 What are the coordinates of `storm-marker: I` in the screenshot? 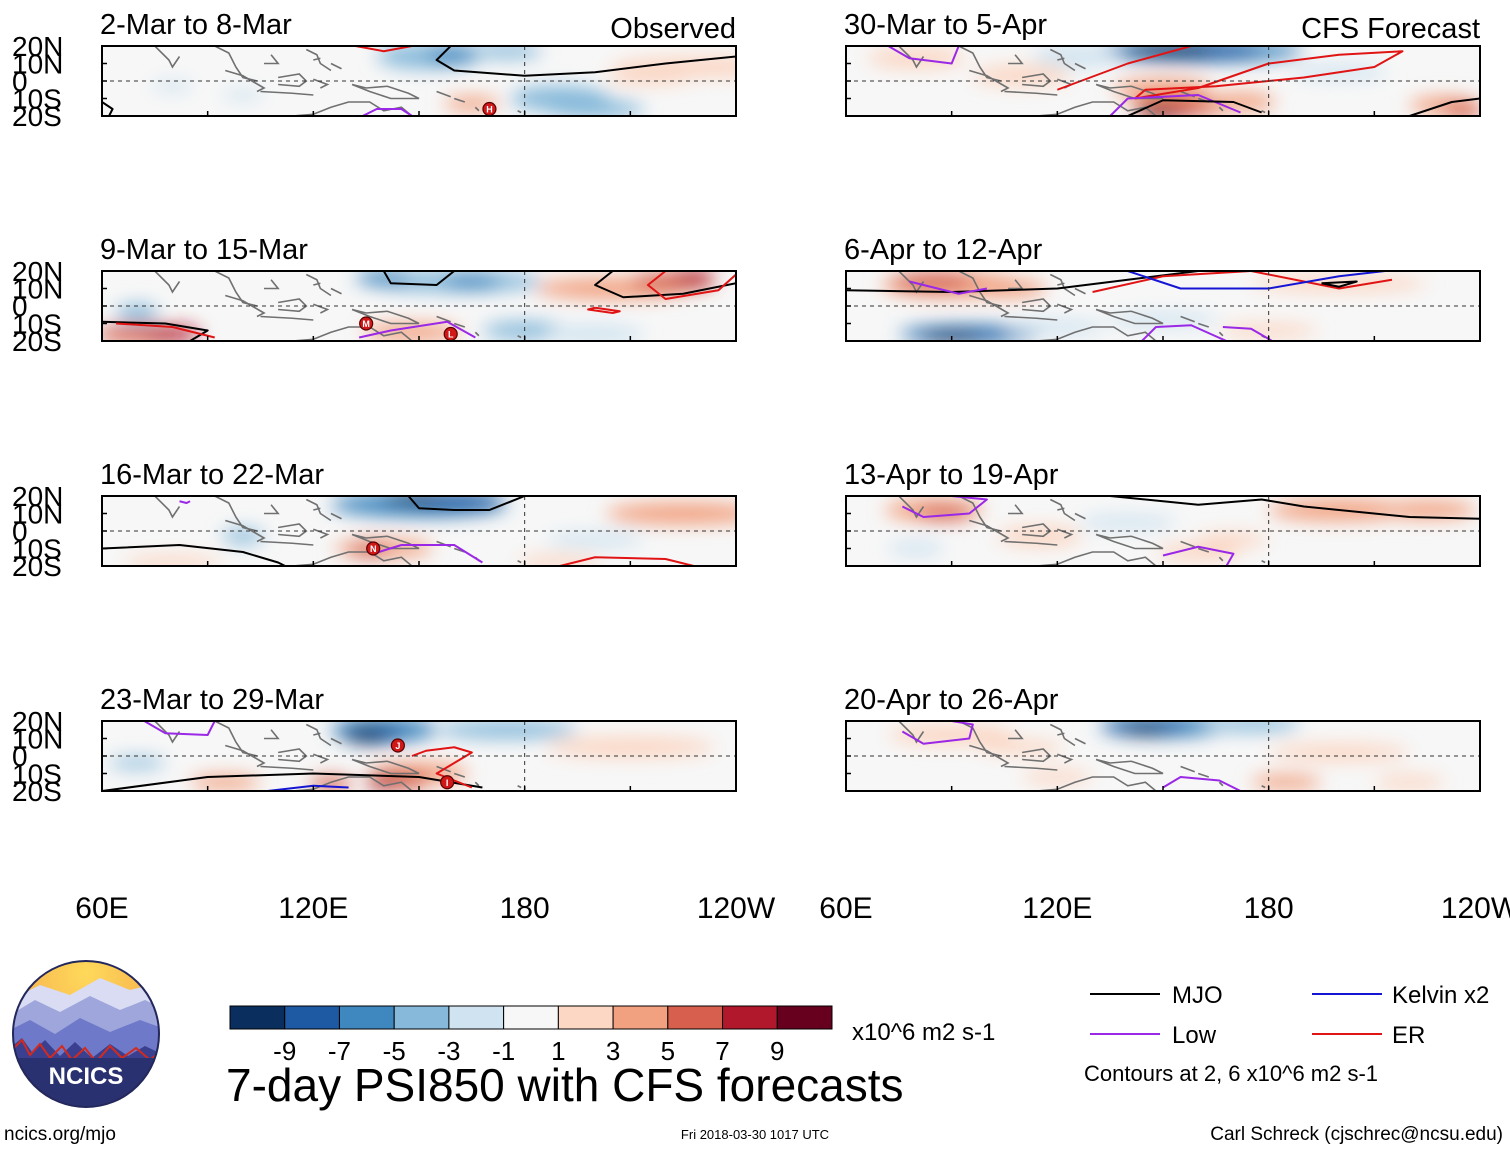 It's located at (447, 782).